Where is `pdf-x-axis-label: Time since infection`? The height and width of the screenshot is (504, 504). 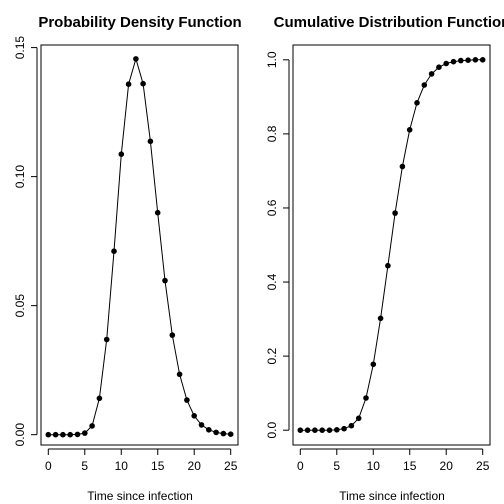 pdf-x-axis-label: Time since infection is located at coordinates (140, 496).